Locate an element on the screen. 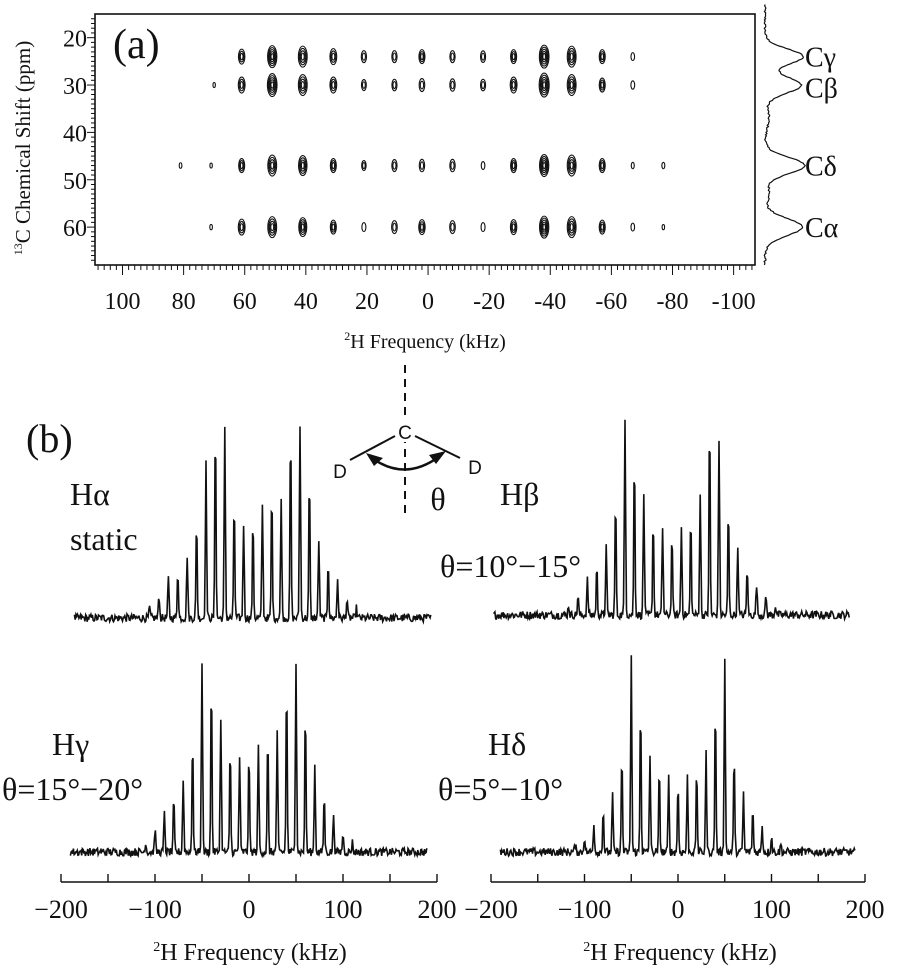 The height and width of the screenshot is (975, 913). xlabel-left-sup: 2 is located at coordinates (156, 947).